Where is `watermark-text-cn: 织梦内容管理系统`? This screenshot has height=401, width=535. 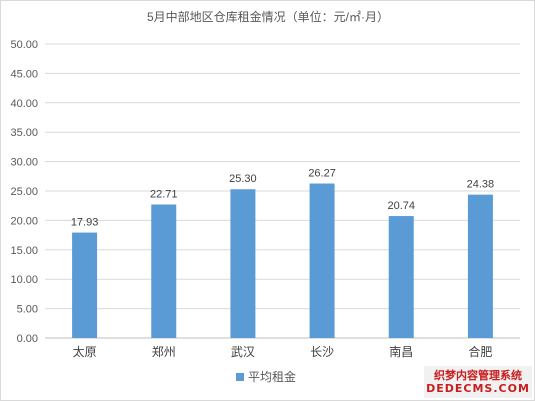 watermark-text-cn: 织梦内容管理系统 is located at coordinates (478, 375).